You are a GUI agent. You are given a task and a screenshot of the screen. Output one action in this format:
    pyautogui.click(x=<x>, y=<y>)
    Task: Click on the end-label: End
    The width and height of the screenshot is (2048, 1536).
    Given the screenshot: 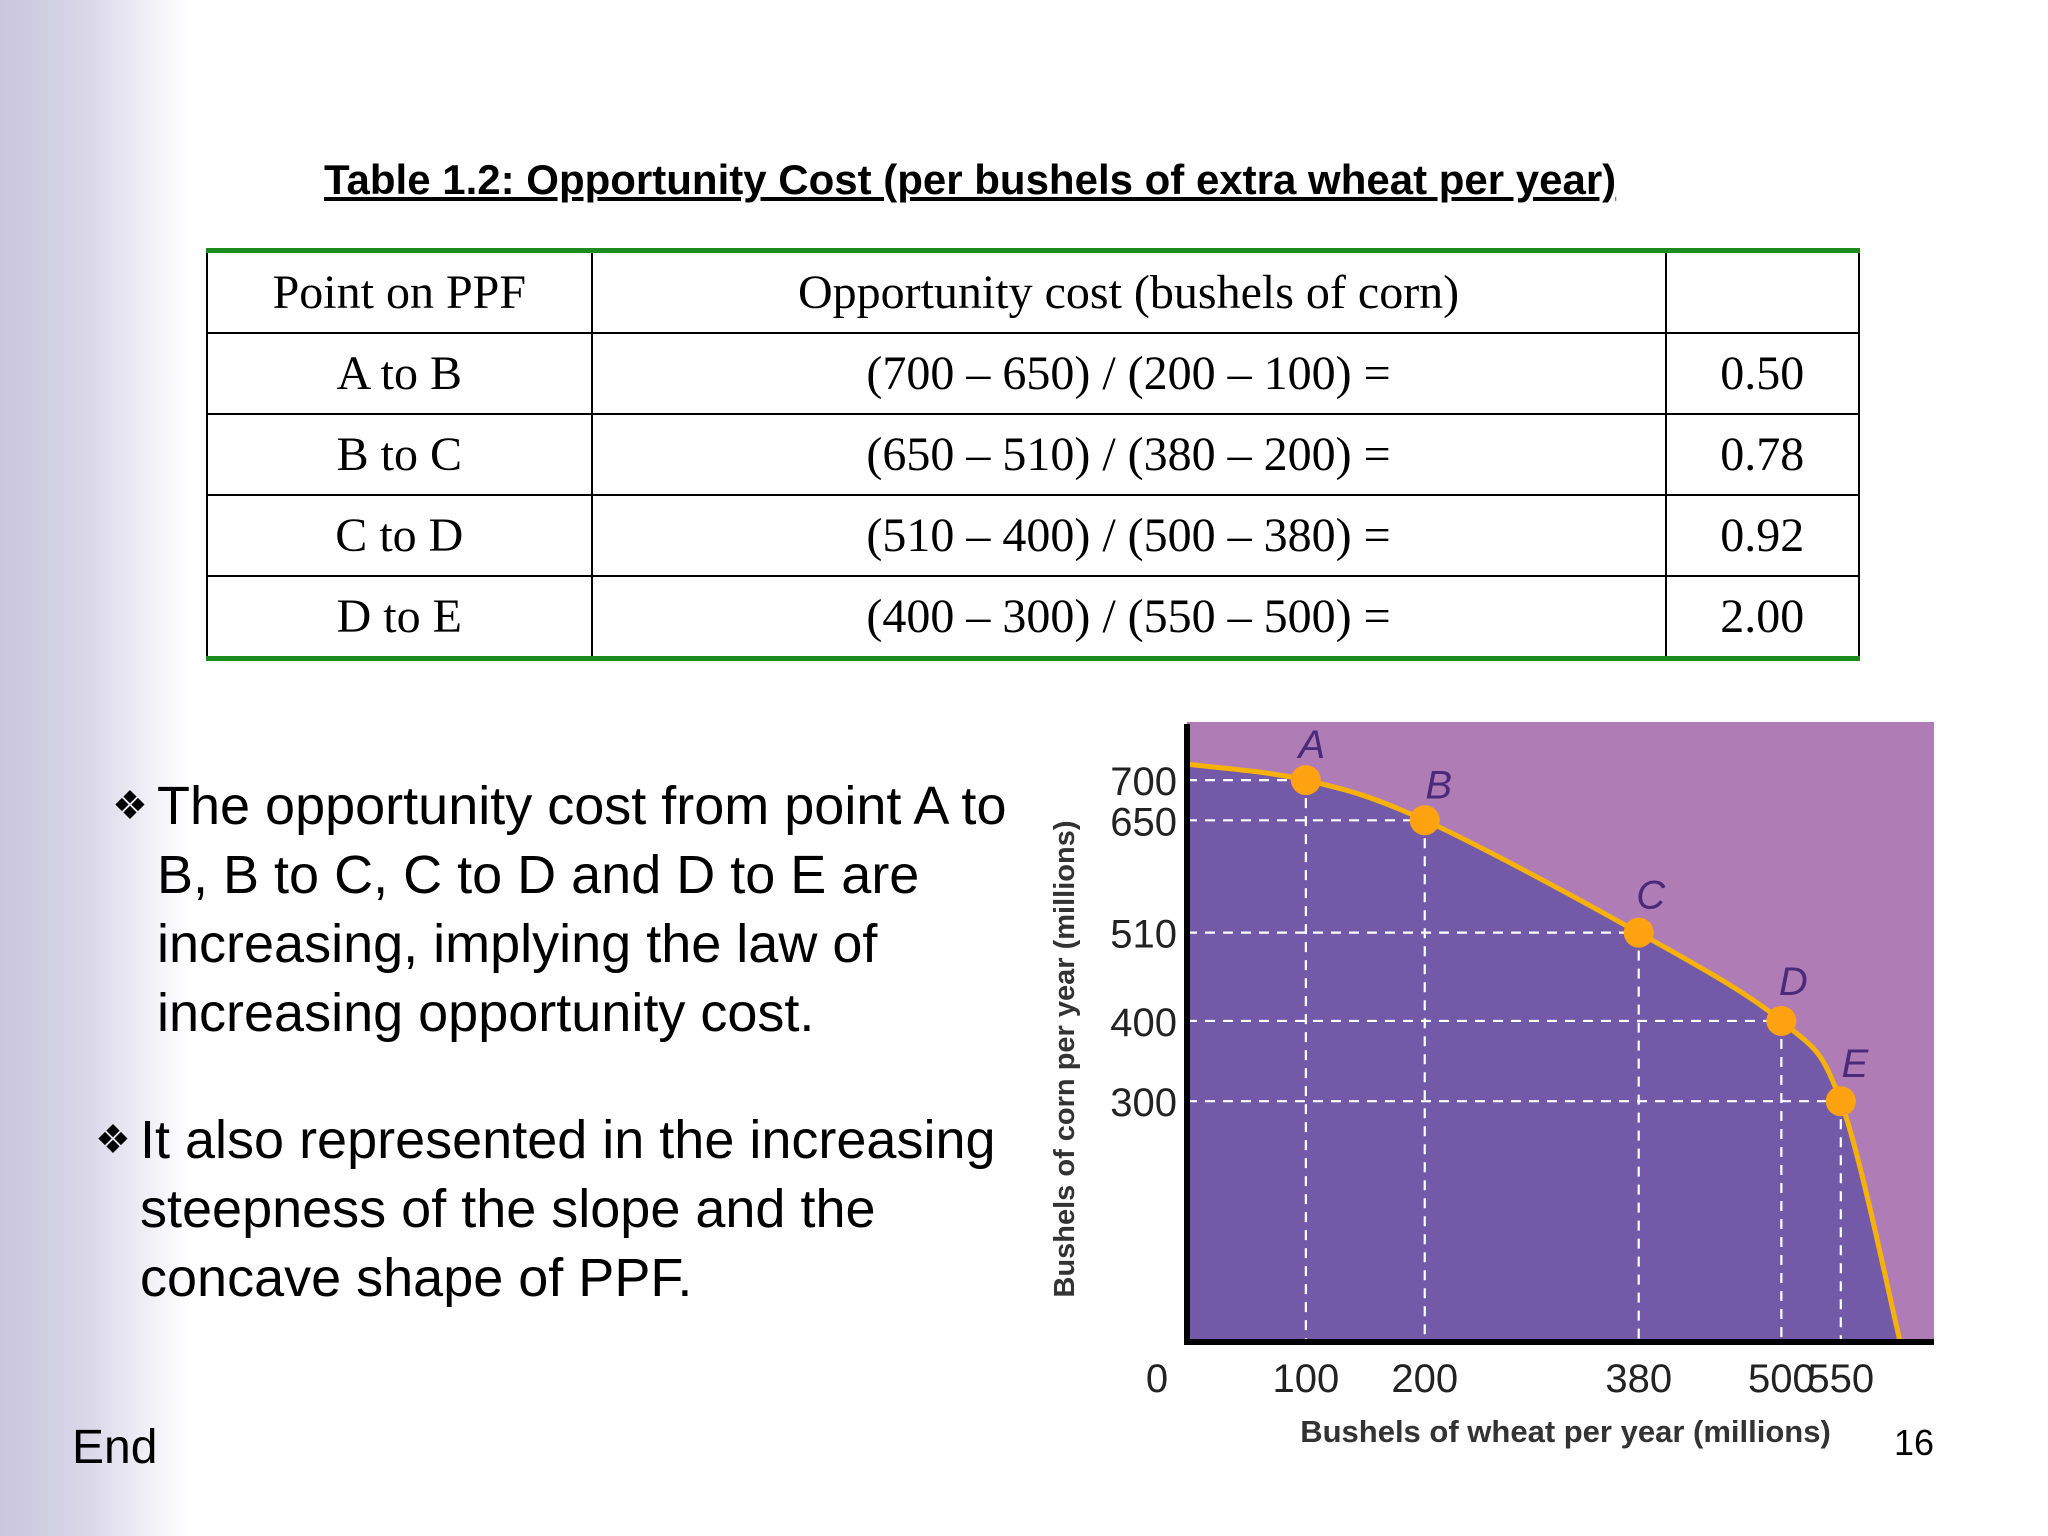 What is the action you would take?
    pyautogui.click(x=115, y=1447)
    